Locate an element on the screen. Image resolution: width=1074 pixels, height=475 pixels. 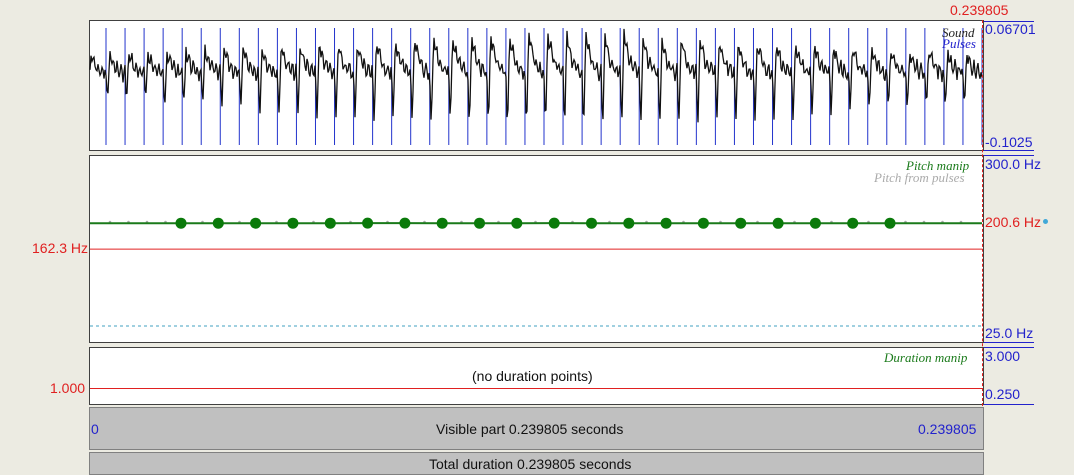
sound-min-tick is located at coordinates (1009, 150).